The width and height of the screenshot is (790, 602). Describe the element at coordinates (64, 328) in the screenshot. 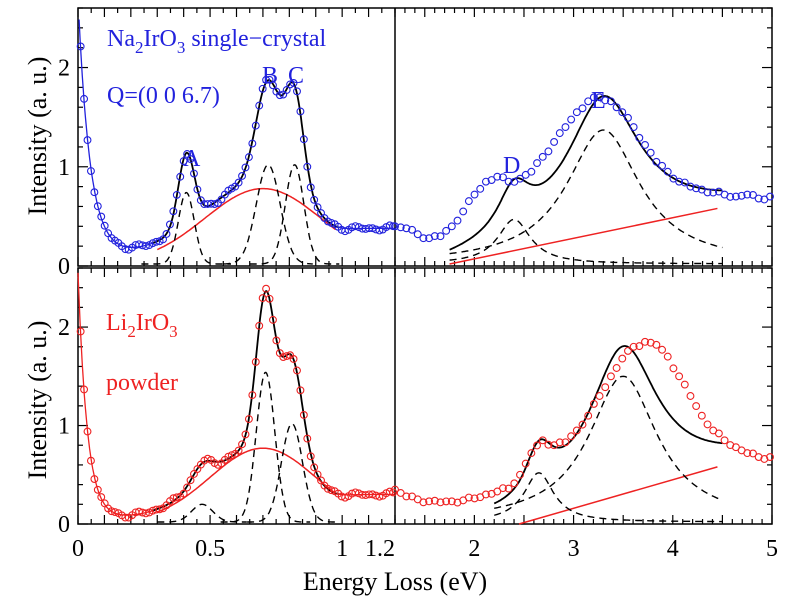

I see `y-tick-label: 2` at that location.